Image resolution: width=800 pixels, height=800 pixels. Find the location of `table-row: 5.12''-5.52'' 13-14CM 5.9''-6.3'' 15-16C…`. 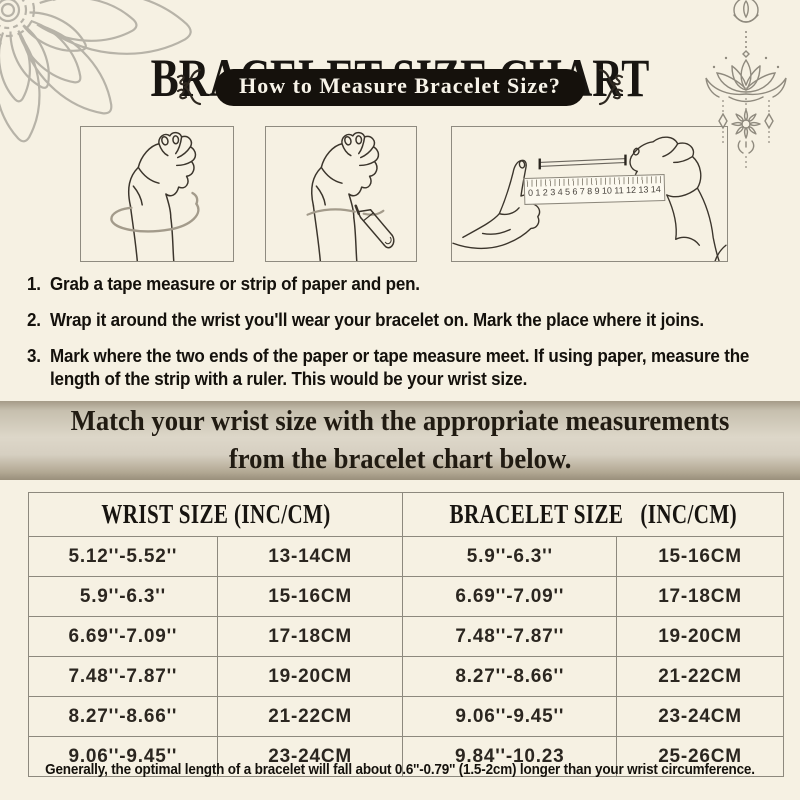

table-row: 5.12''-5.52'' 13-14CM 5.9''-6.3'' 15-16C… is located at coordinates (406, 556).